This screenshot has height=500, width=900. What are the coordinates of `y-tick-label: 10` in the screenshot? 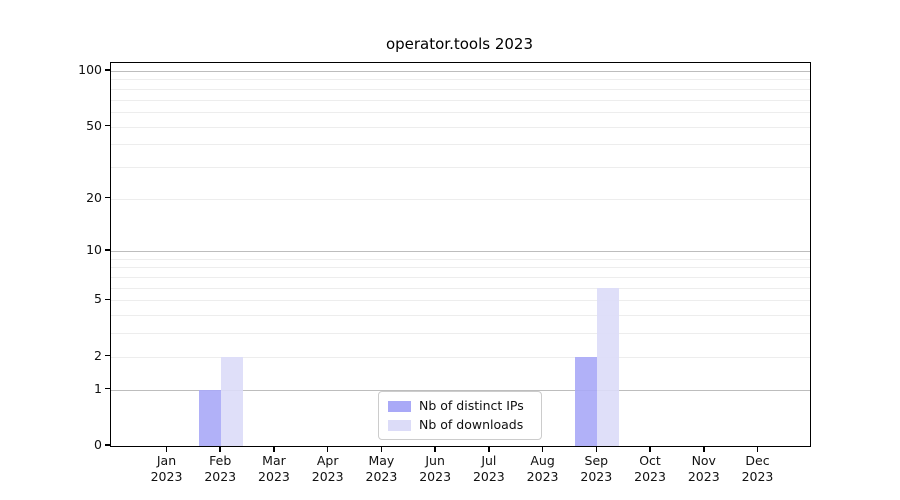 It's located at (94, 250).